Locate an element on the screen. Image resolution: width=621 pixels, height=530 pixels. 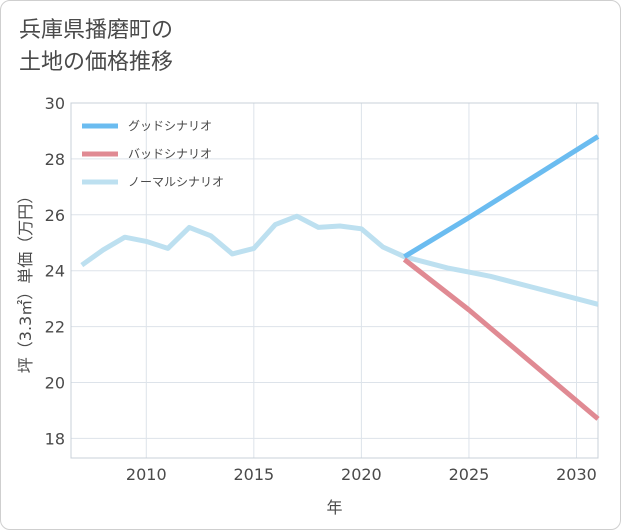
y-tick-label: 26 is located at coordinates (55, 215).